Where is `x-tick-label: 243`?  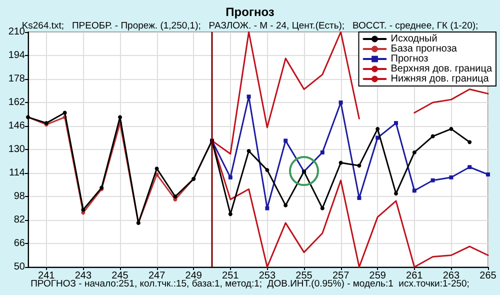 x-tick-label: 243 is located at coordinates (83, 276).